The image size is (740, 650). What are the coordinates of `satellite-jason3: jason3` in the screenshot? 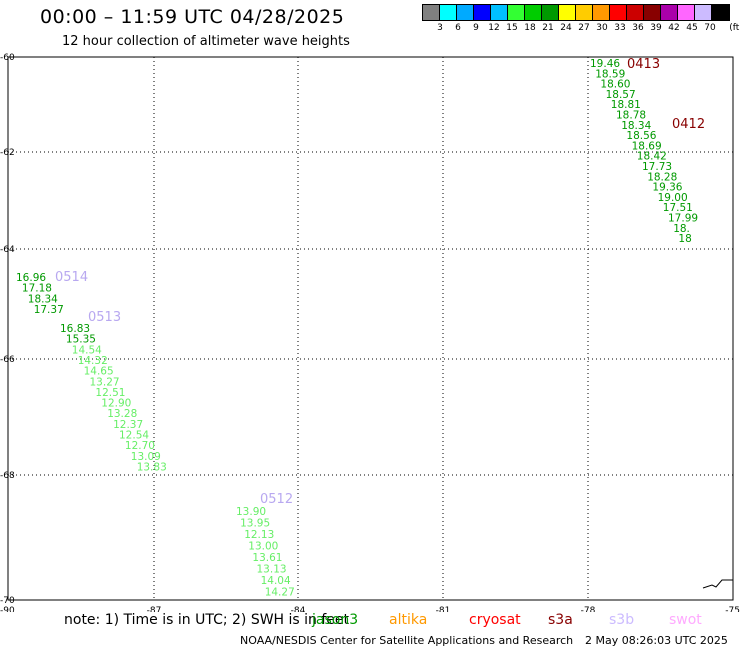 It's located at (335, 620).